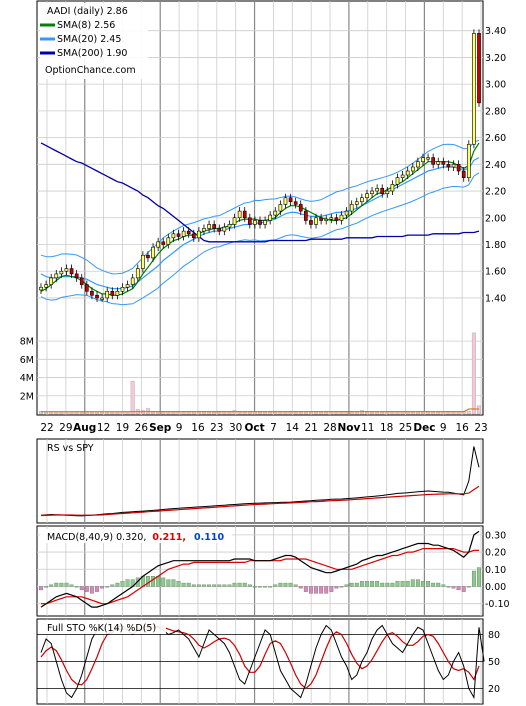  I want to click on svg-text:MACD(8,40,9) 0.320,0.211,0.110: MACD(8,40,9) 0.320, 0.211, 0.110, so click(135, 537).